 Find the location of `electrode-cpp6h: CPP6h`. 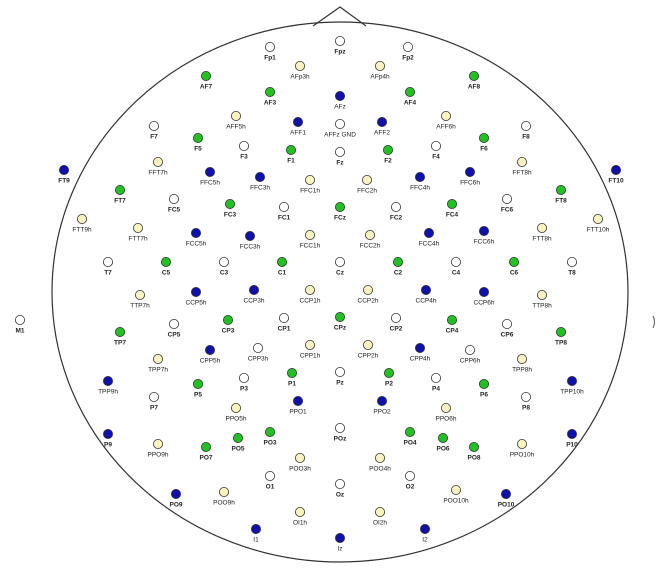

electrode-cpp6h: CPP6h is located at coordinates (470, 354).